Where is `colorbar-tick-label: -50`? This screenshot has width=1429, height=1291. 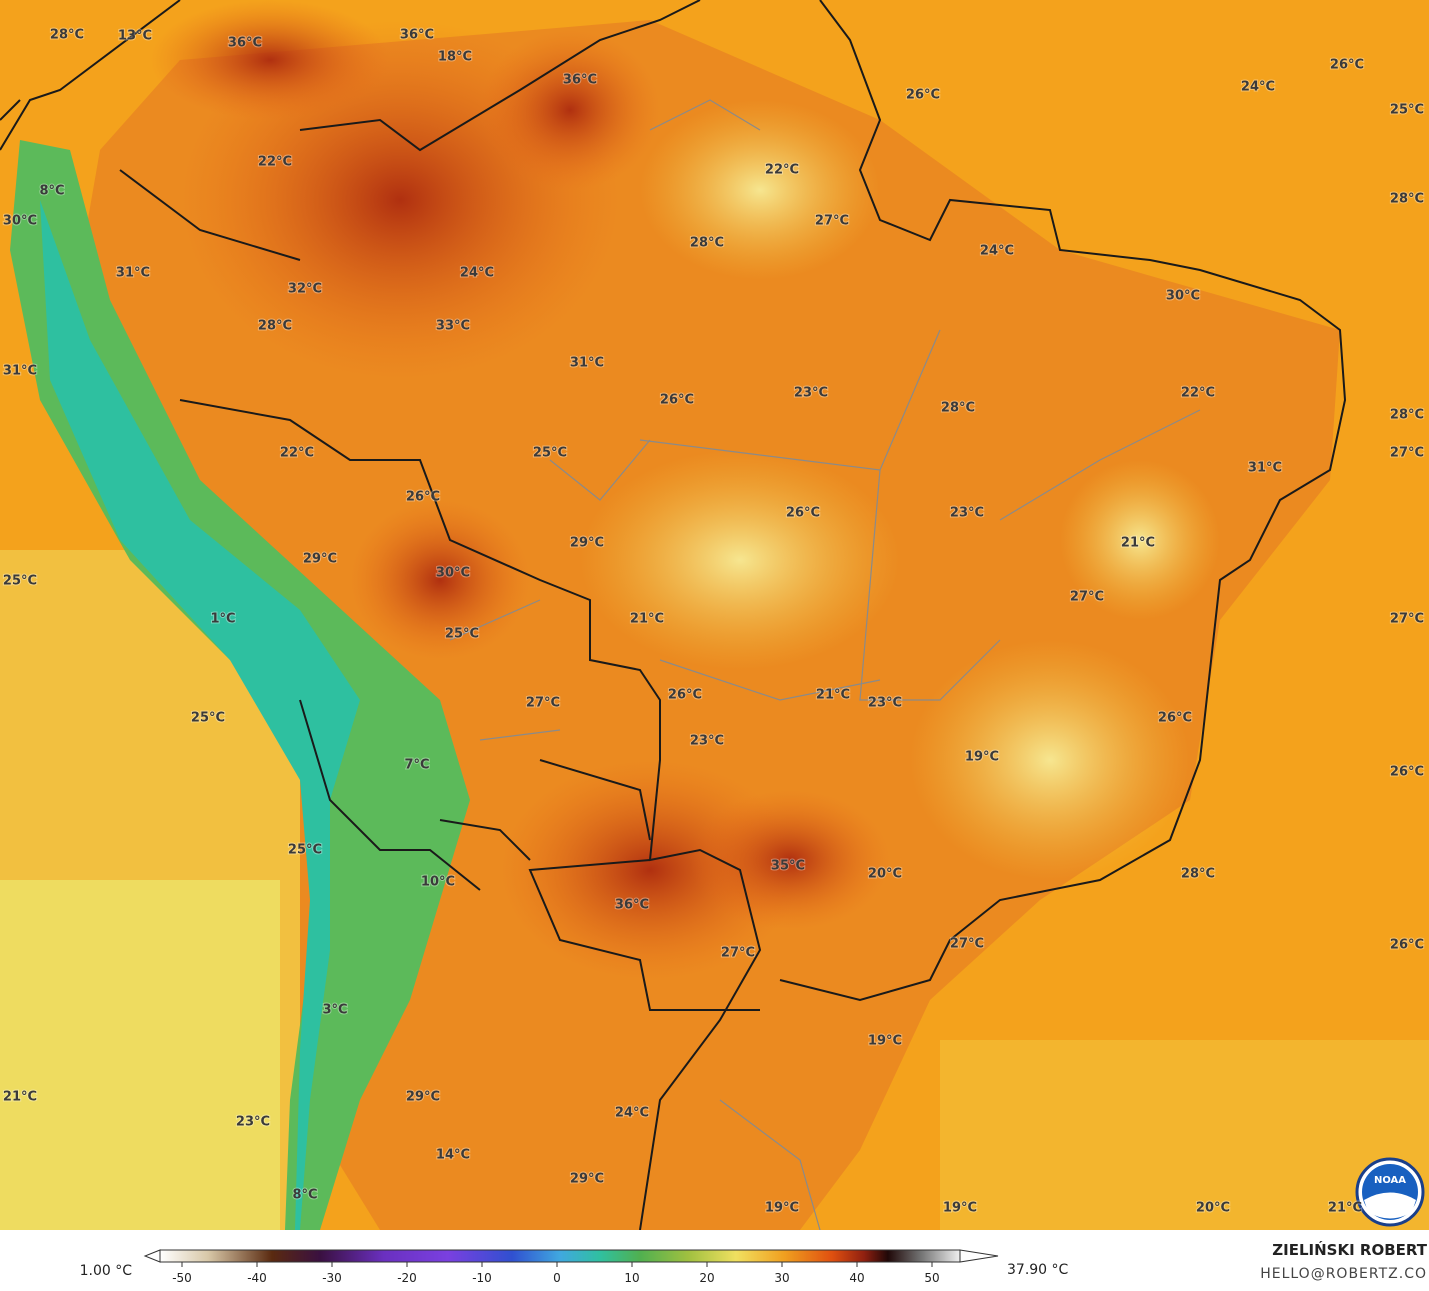 colorbar-tick-label: -50 is located at coordinates (182, 1278).